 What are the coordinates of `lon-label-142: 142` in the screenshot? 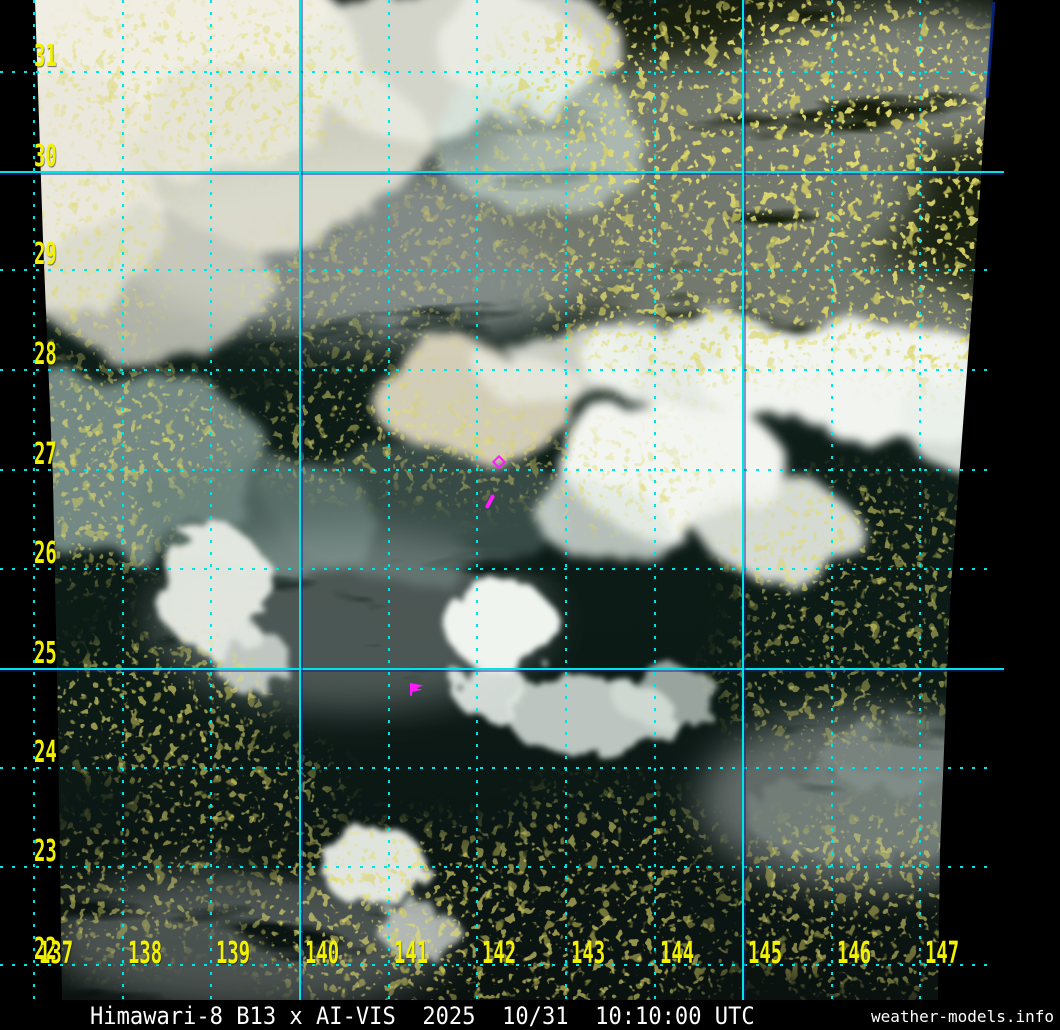 It's located at (499, 953).